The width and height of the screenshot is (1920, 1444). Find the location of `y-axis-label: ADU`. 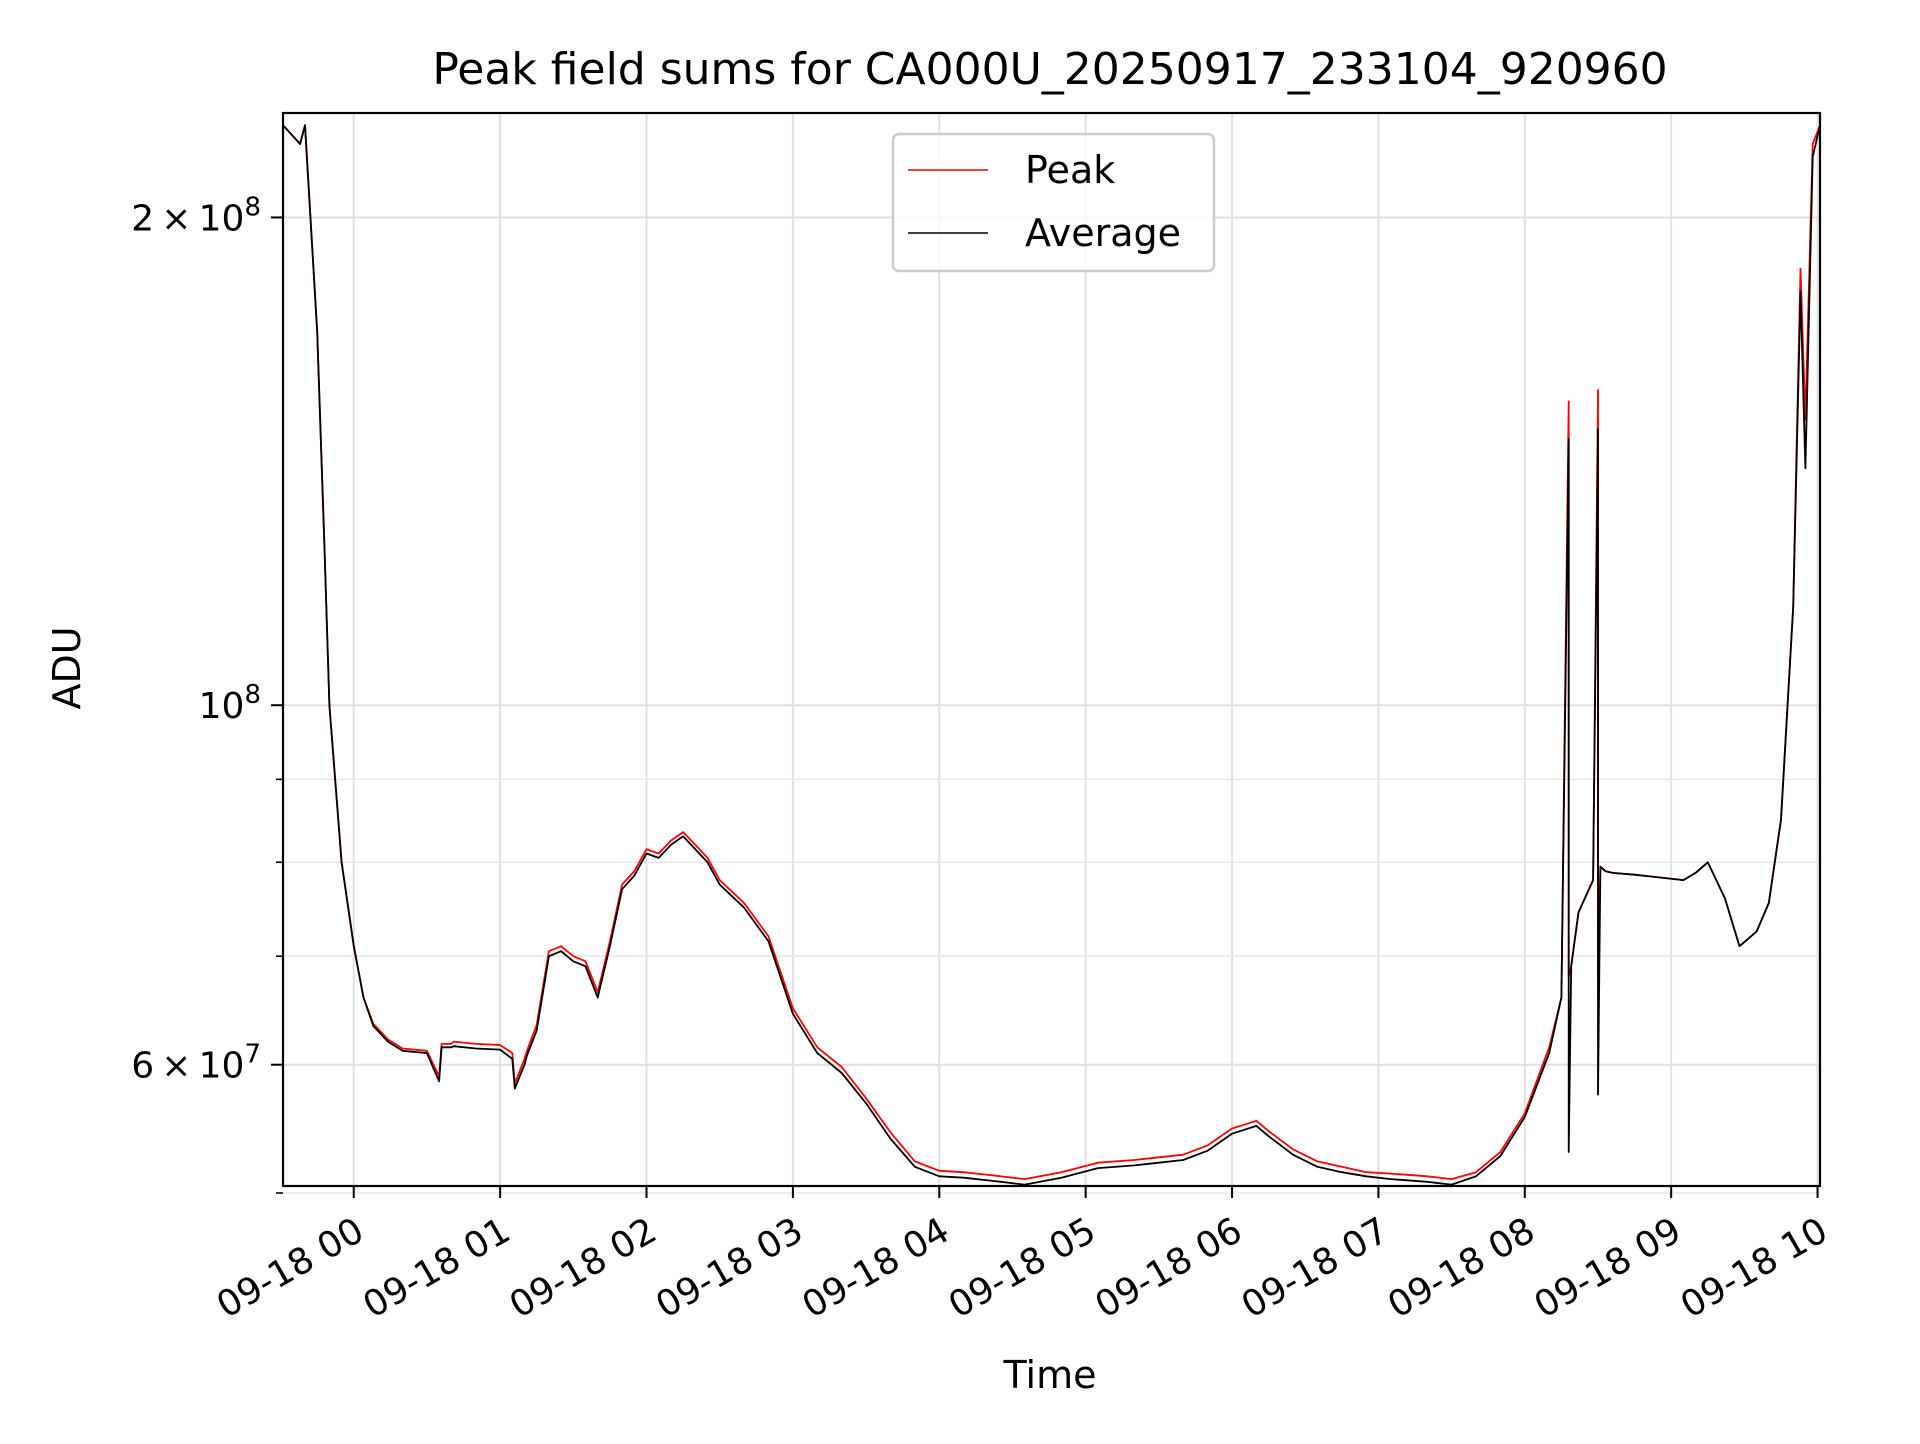

y-axis-label: ADU is located at coordinates (67, 667).